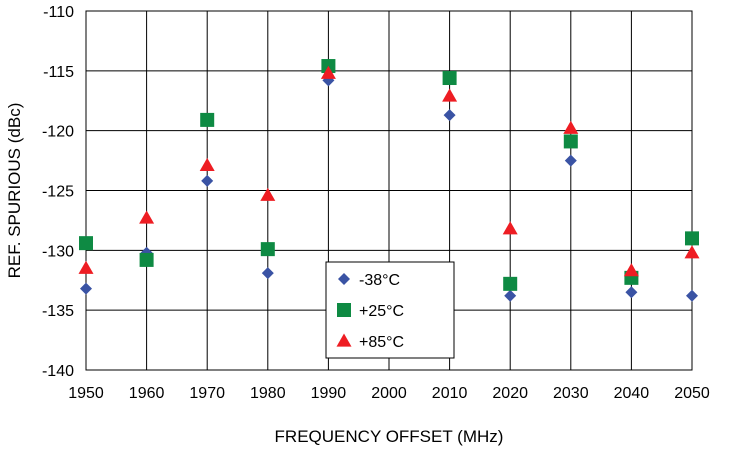  What do you see at coordinates (571, 393) in the screenshot?
I see `x-tick-label: 2030` at bounding box center [571, 393].